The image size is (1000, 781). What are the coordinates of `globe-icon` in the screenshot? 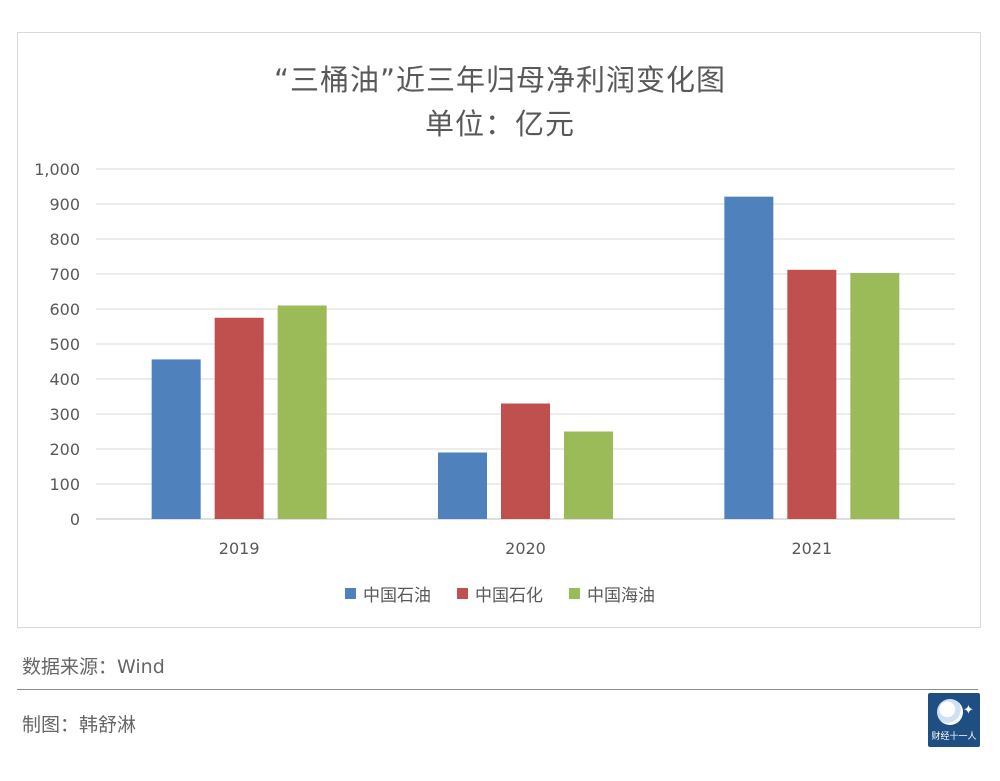 It's located at (950, 712).